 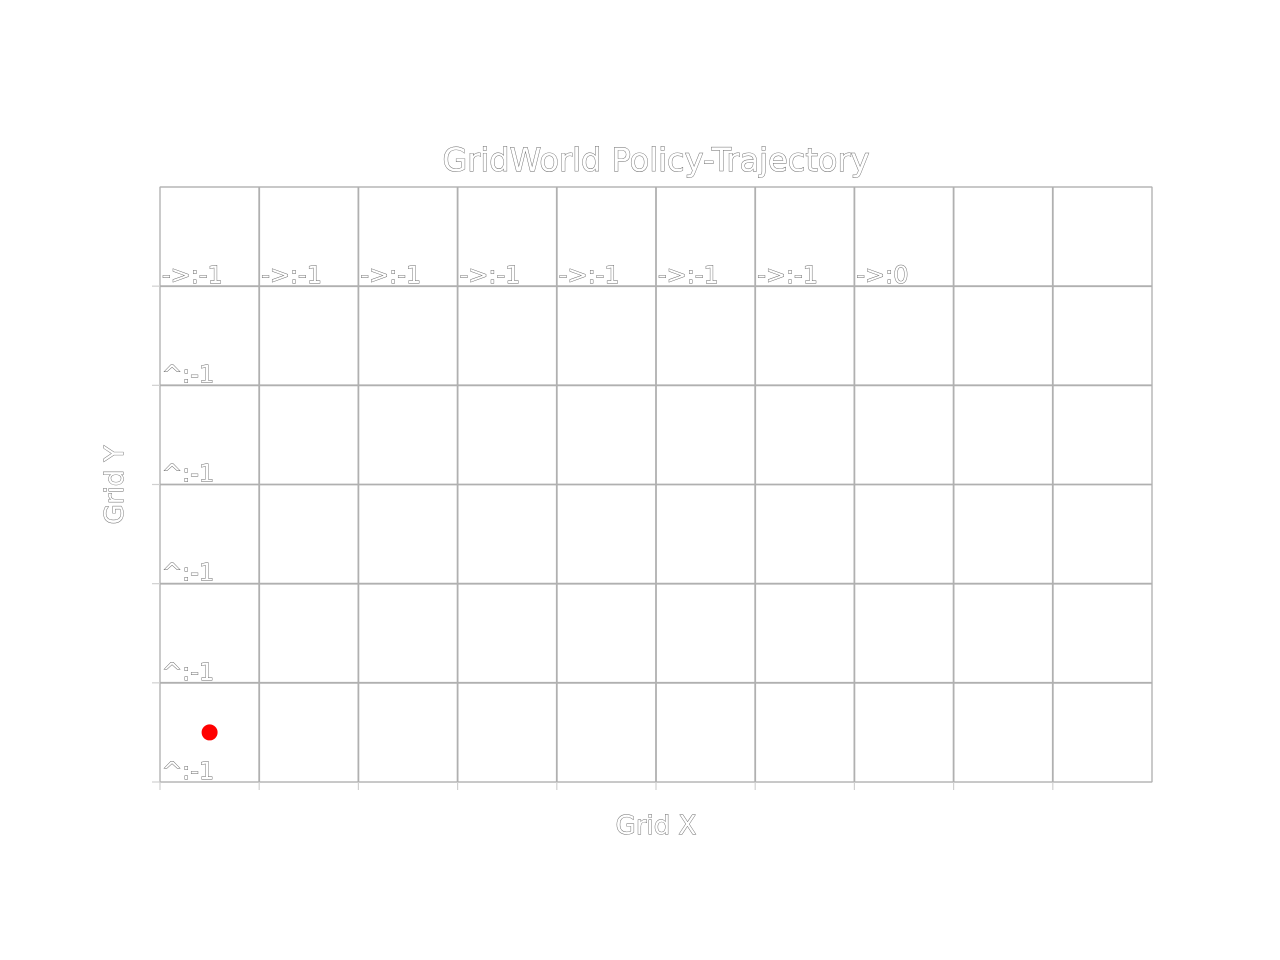 What do you see at coordinates (209, 732) in the screenshot?
I see `agent-marker` at bounding box center [209, 732].